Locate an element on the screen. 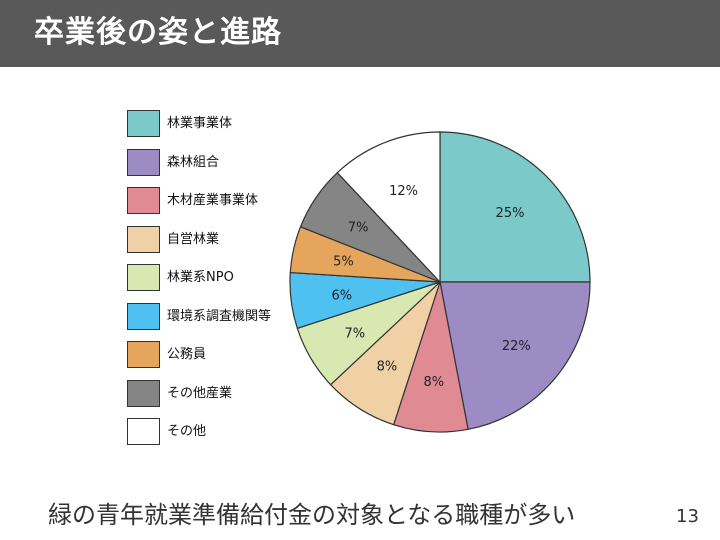 This screenshot has height=540, width=720. legend-item: その他産業 is located at coordinates (214, 394).